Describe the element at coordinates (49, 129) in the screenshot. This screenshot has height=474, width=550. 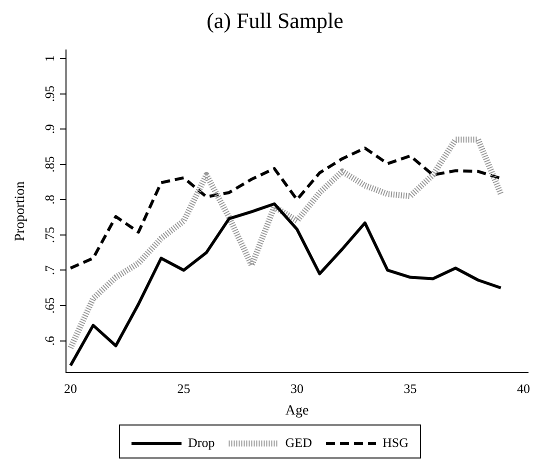
I see `y-tick-label: .9` at that location.